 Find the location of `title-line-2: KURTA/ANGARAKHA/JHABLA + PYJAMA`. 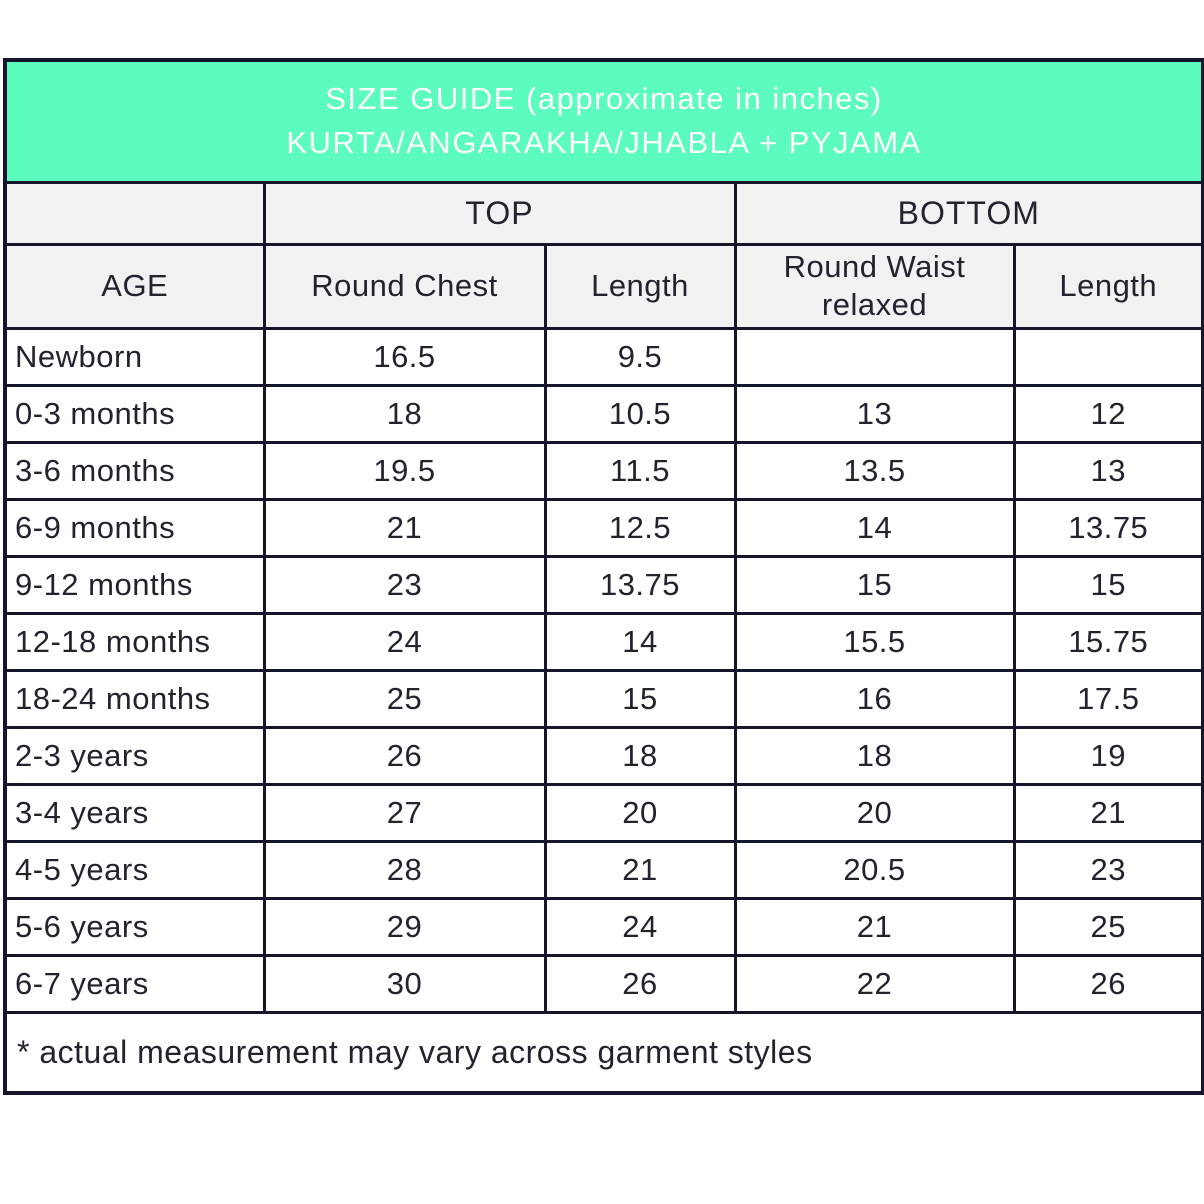

title-line-2: KURTA/ANGARAKHA/JHABLA + PYJAMA is located at coordinates (604, 143).